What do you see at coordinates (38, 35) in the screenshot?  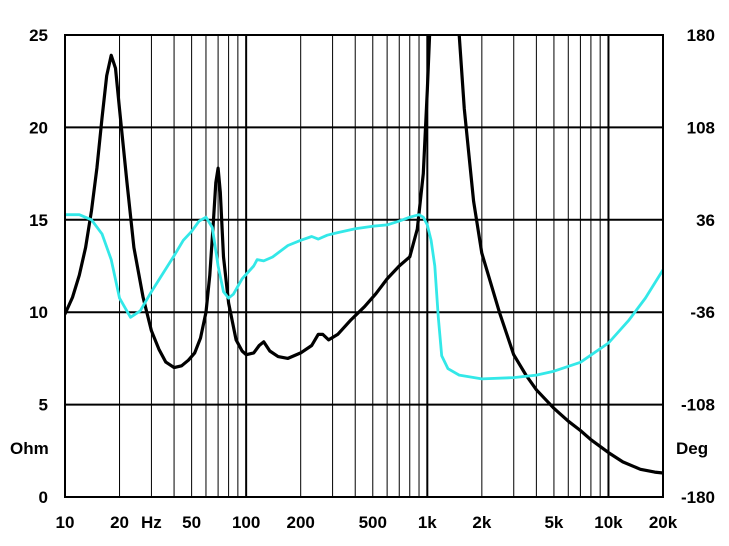 I see `y-left-tick-label: 25` at bounding box center [38, 35].